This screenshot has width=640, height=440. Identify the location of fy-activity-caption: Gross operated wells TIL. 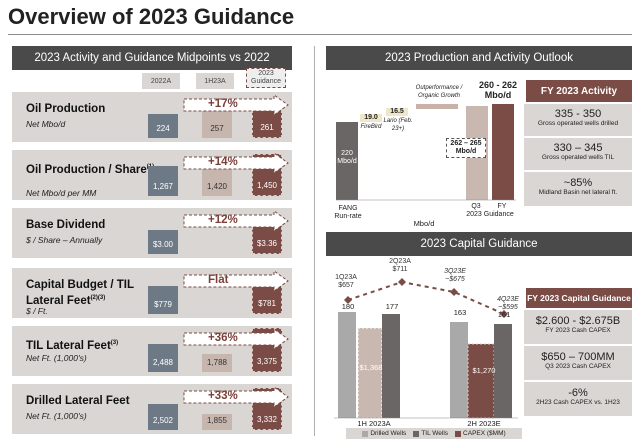
(578, 157).